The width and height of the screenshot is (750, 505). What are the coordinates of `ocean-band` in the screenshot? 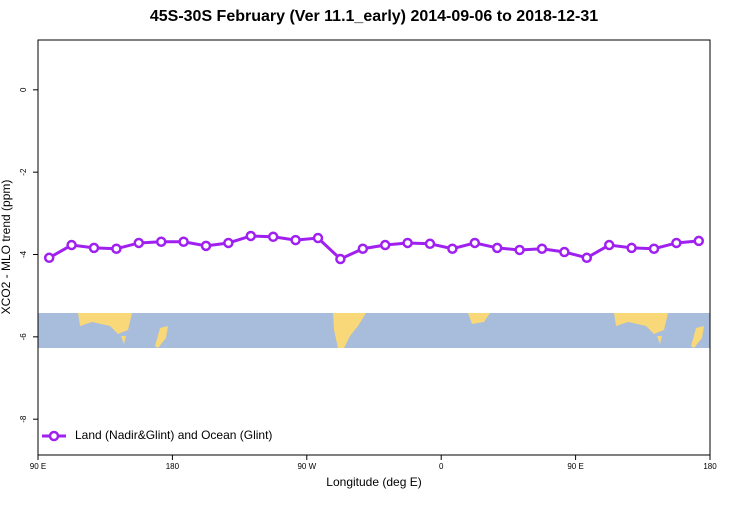 It's located at (374, 330).